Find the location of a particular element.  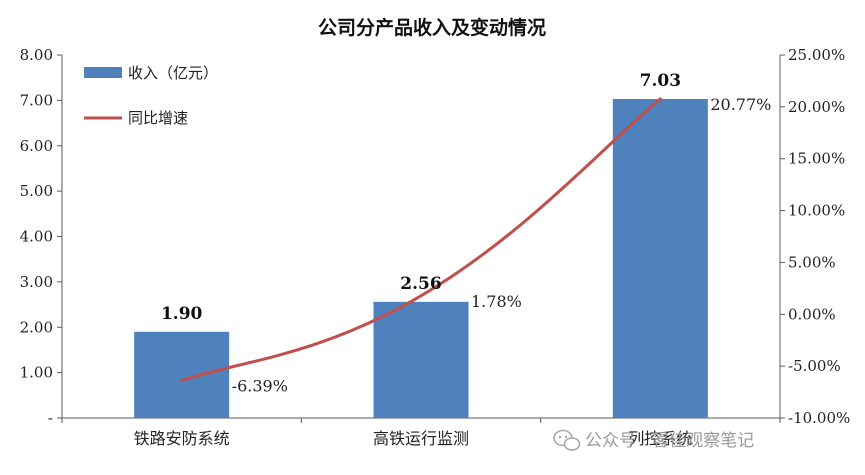

growth-value-label: -6.39% is located at coordinates (260, 386).